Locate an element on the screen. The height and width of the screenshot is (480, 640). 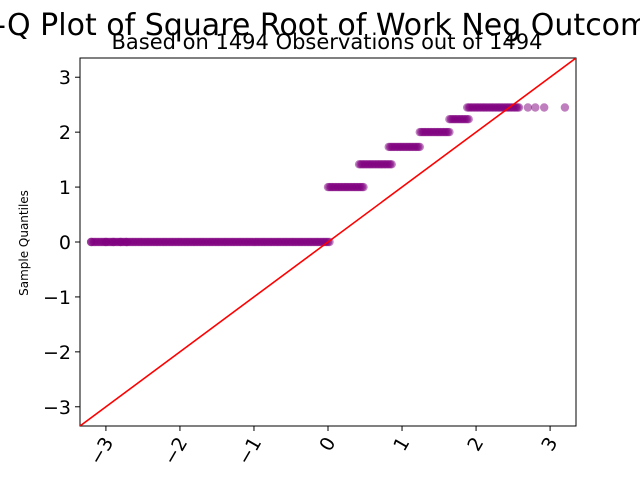
x-tick-label: 2 is located at coordinates (475, 444).